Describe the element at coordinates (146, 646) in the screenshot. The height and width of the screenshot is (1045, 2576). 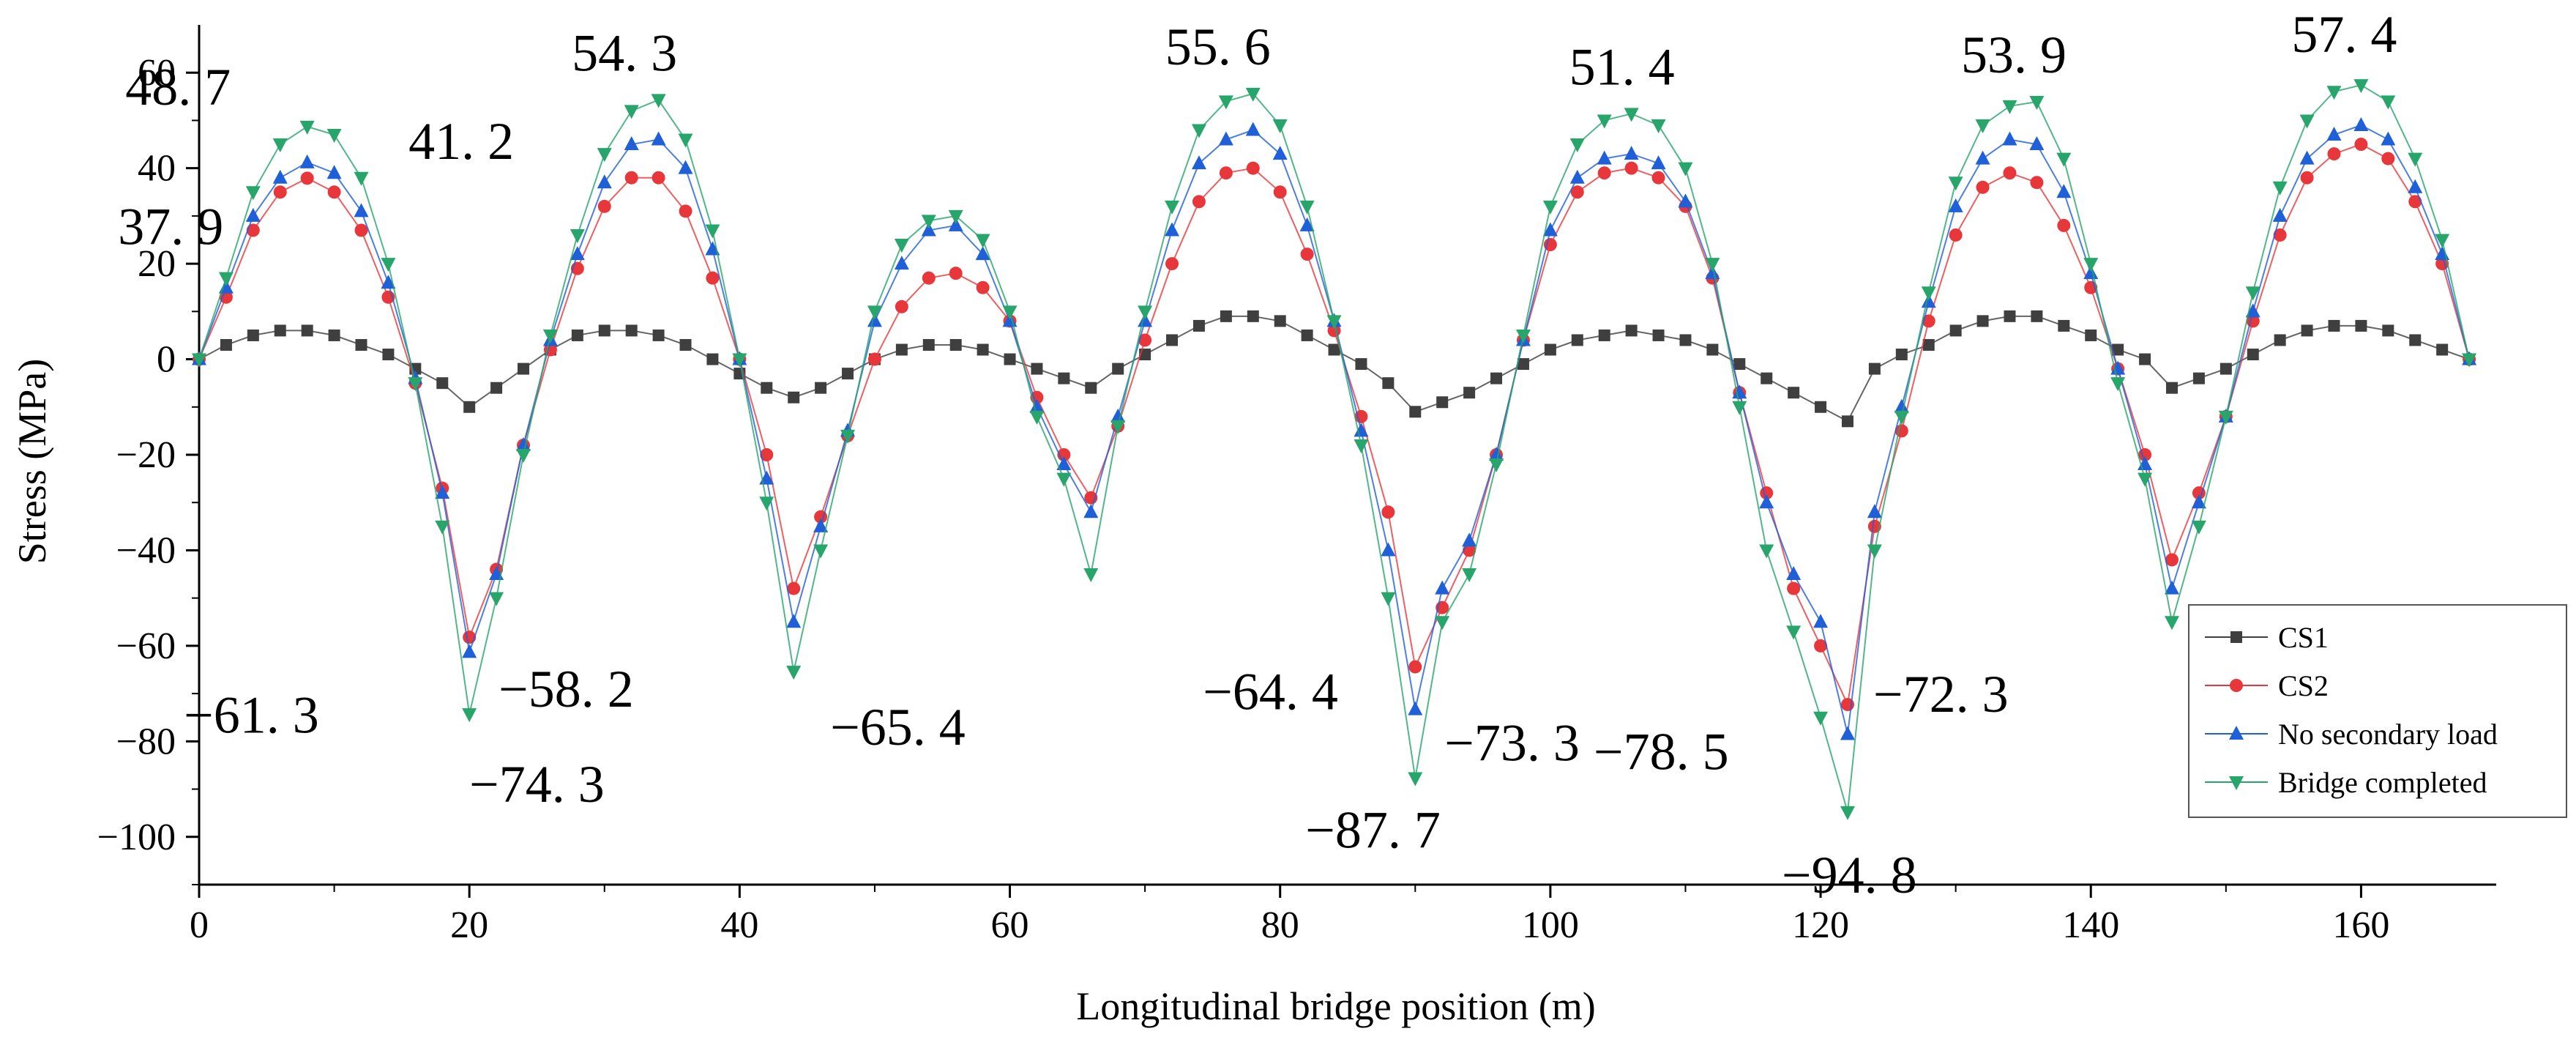
I see `y-tick-label: −60` at that location.